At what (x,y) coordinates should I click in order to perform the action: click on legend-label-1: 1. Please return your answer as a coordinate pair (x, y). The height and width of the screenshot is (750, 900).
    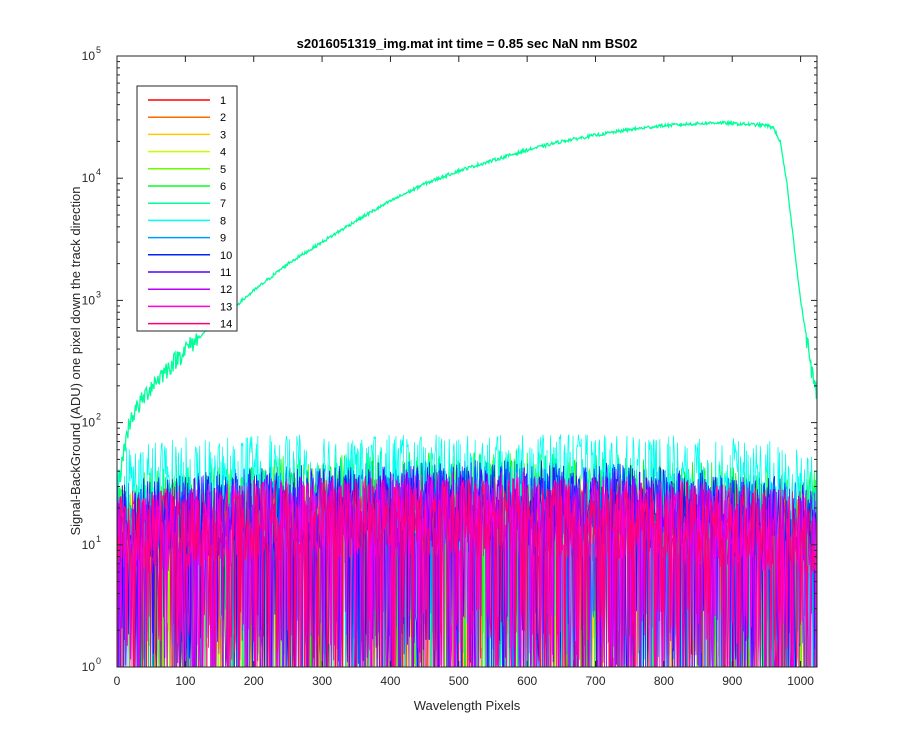
    Looking at the image, I should click on (223, 101).